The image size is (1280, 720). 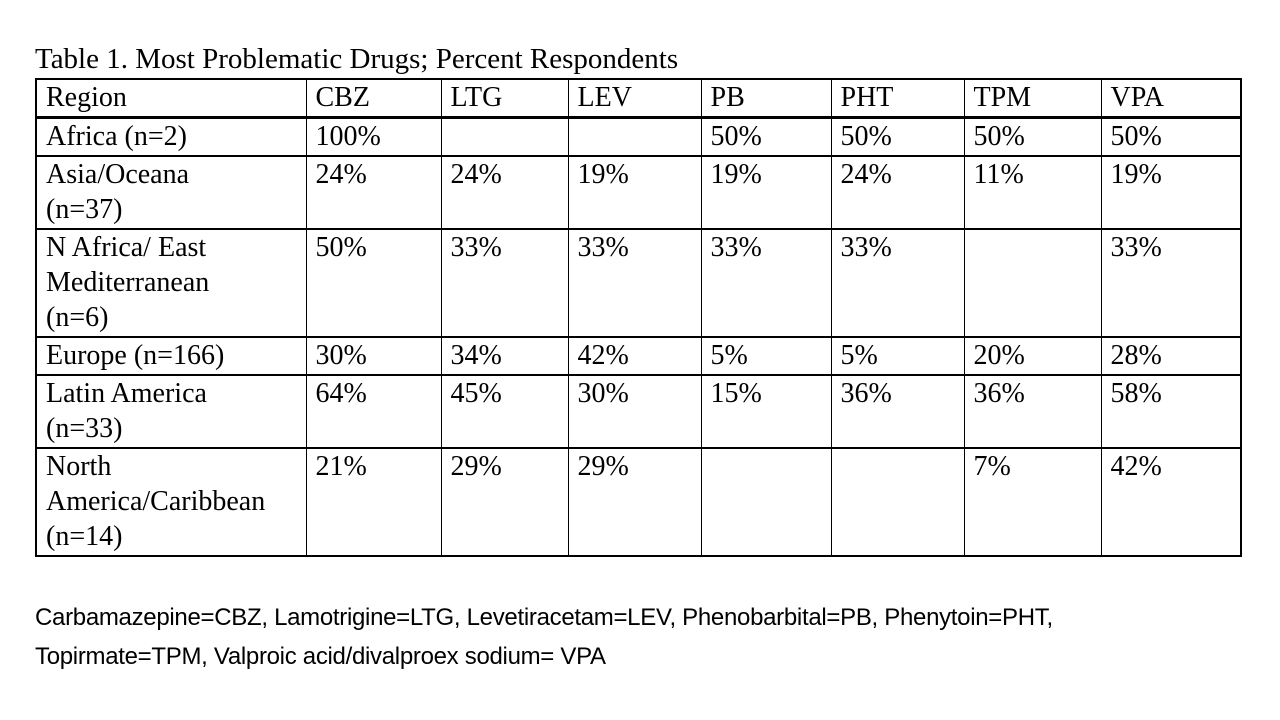 I want to click on region-cell: Africa (n=2), so click(x=171, y=136).